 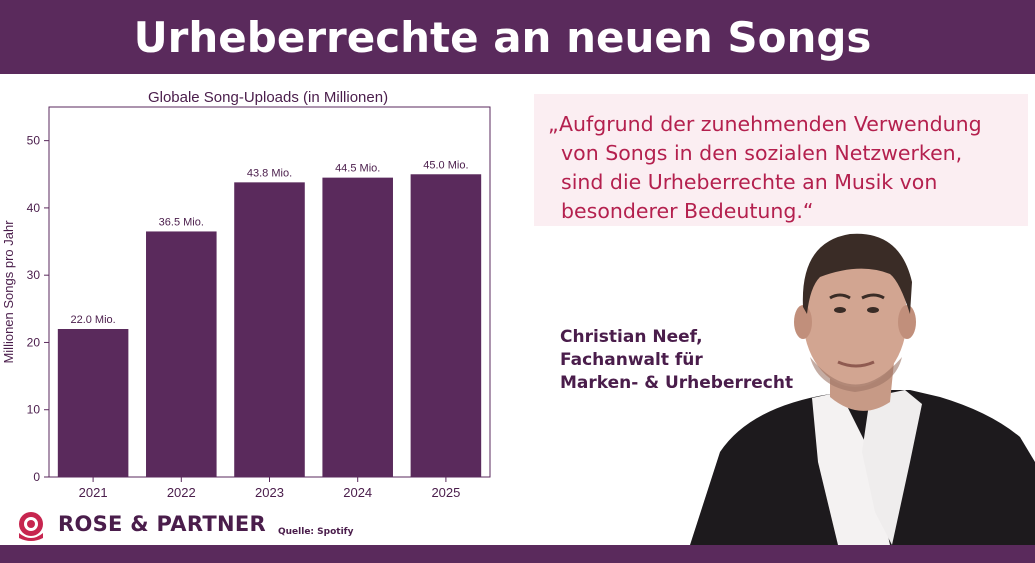 I want to click on chart-title: Globale Song-Uploads (in Millionen), so click(x=268, y=97).